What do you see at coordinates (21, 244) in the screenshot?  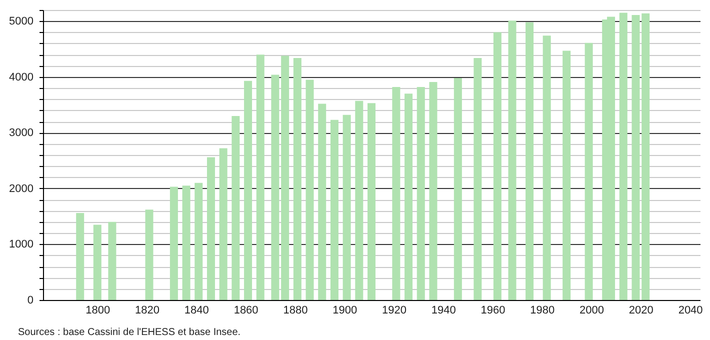 I see `y-tick-label: 1000` at bounding box center [21, 244].